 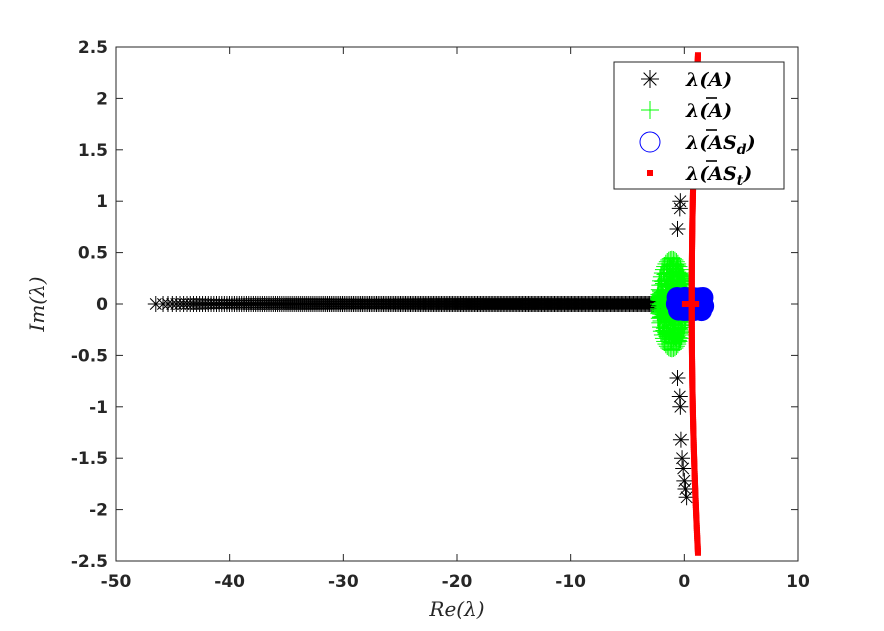 I want to click on legend-items: λ(A) λ(A) λ(ASd) λ(ASt), so click(x=697, y=129).